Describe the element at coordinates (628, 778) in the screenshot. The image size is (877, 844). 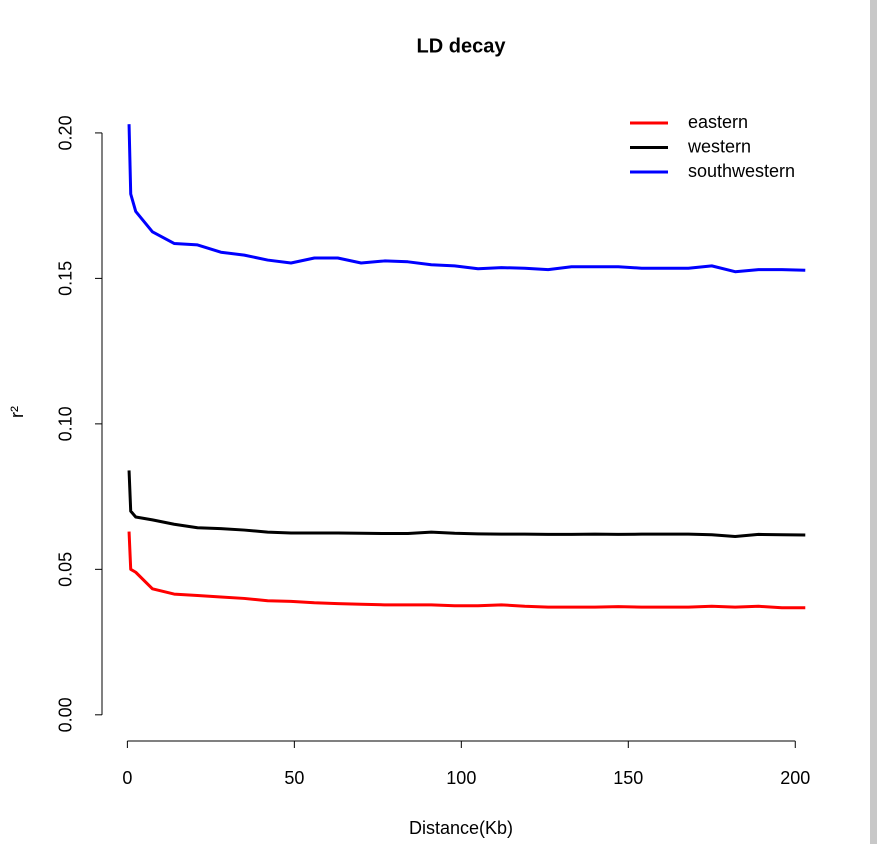
I see `x-tick-label: 150` at that location.